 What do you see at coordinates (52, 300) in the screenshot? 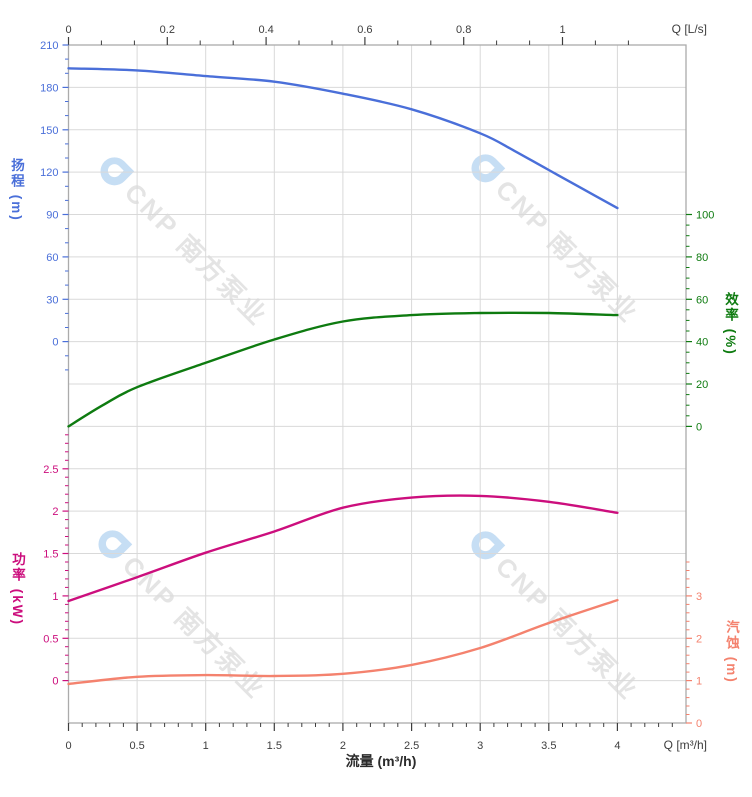
I see `tick-label-head: 30` at bounding box center [52, 300].